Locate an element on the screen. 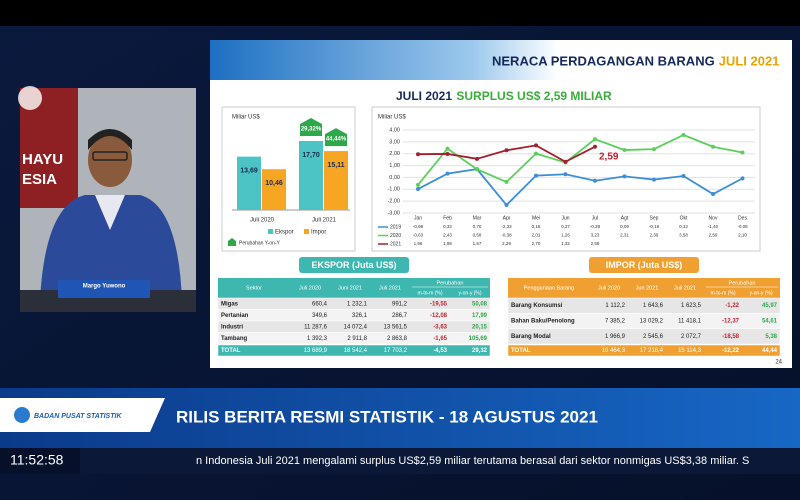 This screenshot has width=800, height=500. table-cell: 1 623,5 is located at coordinates (691, 306).